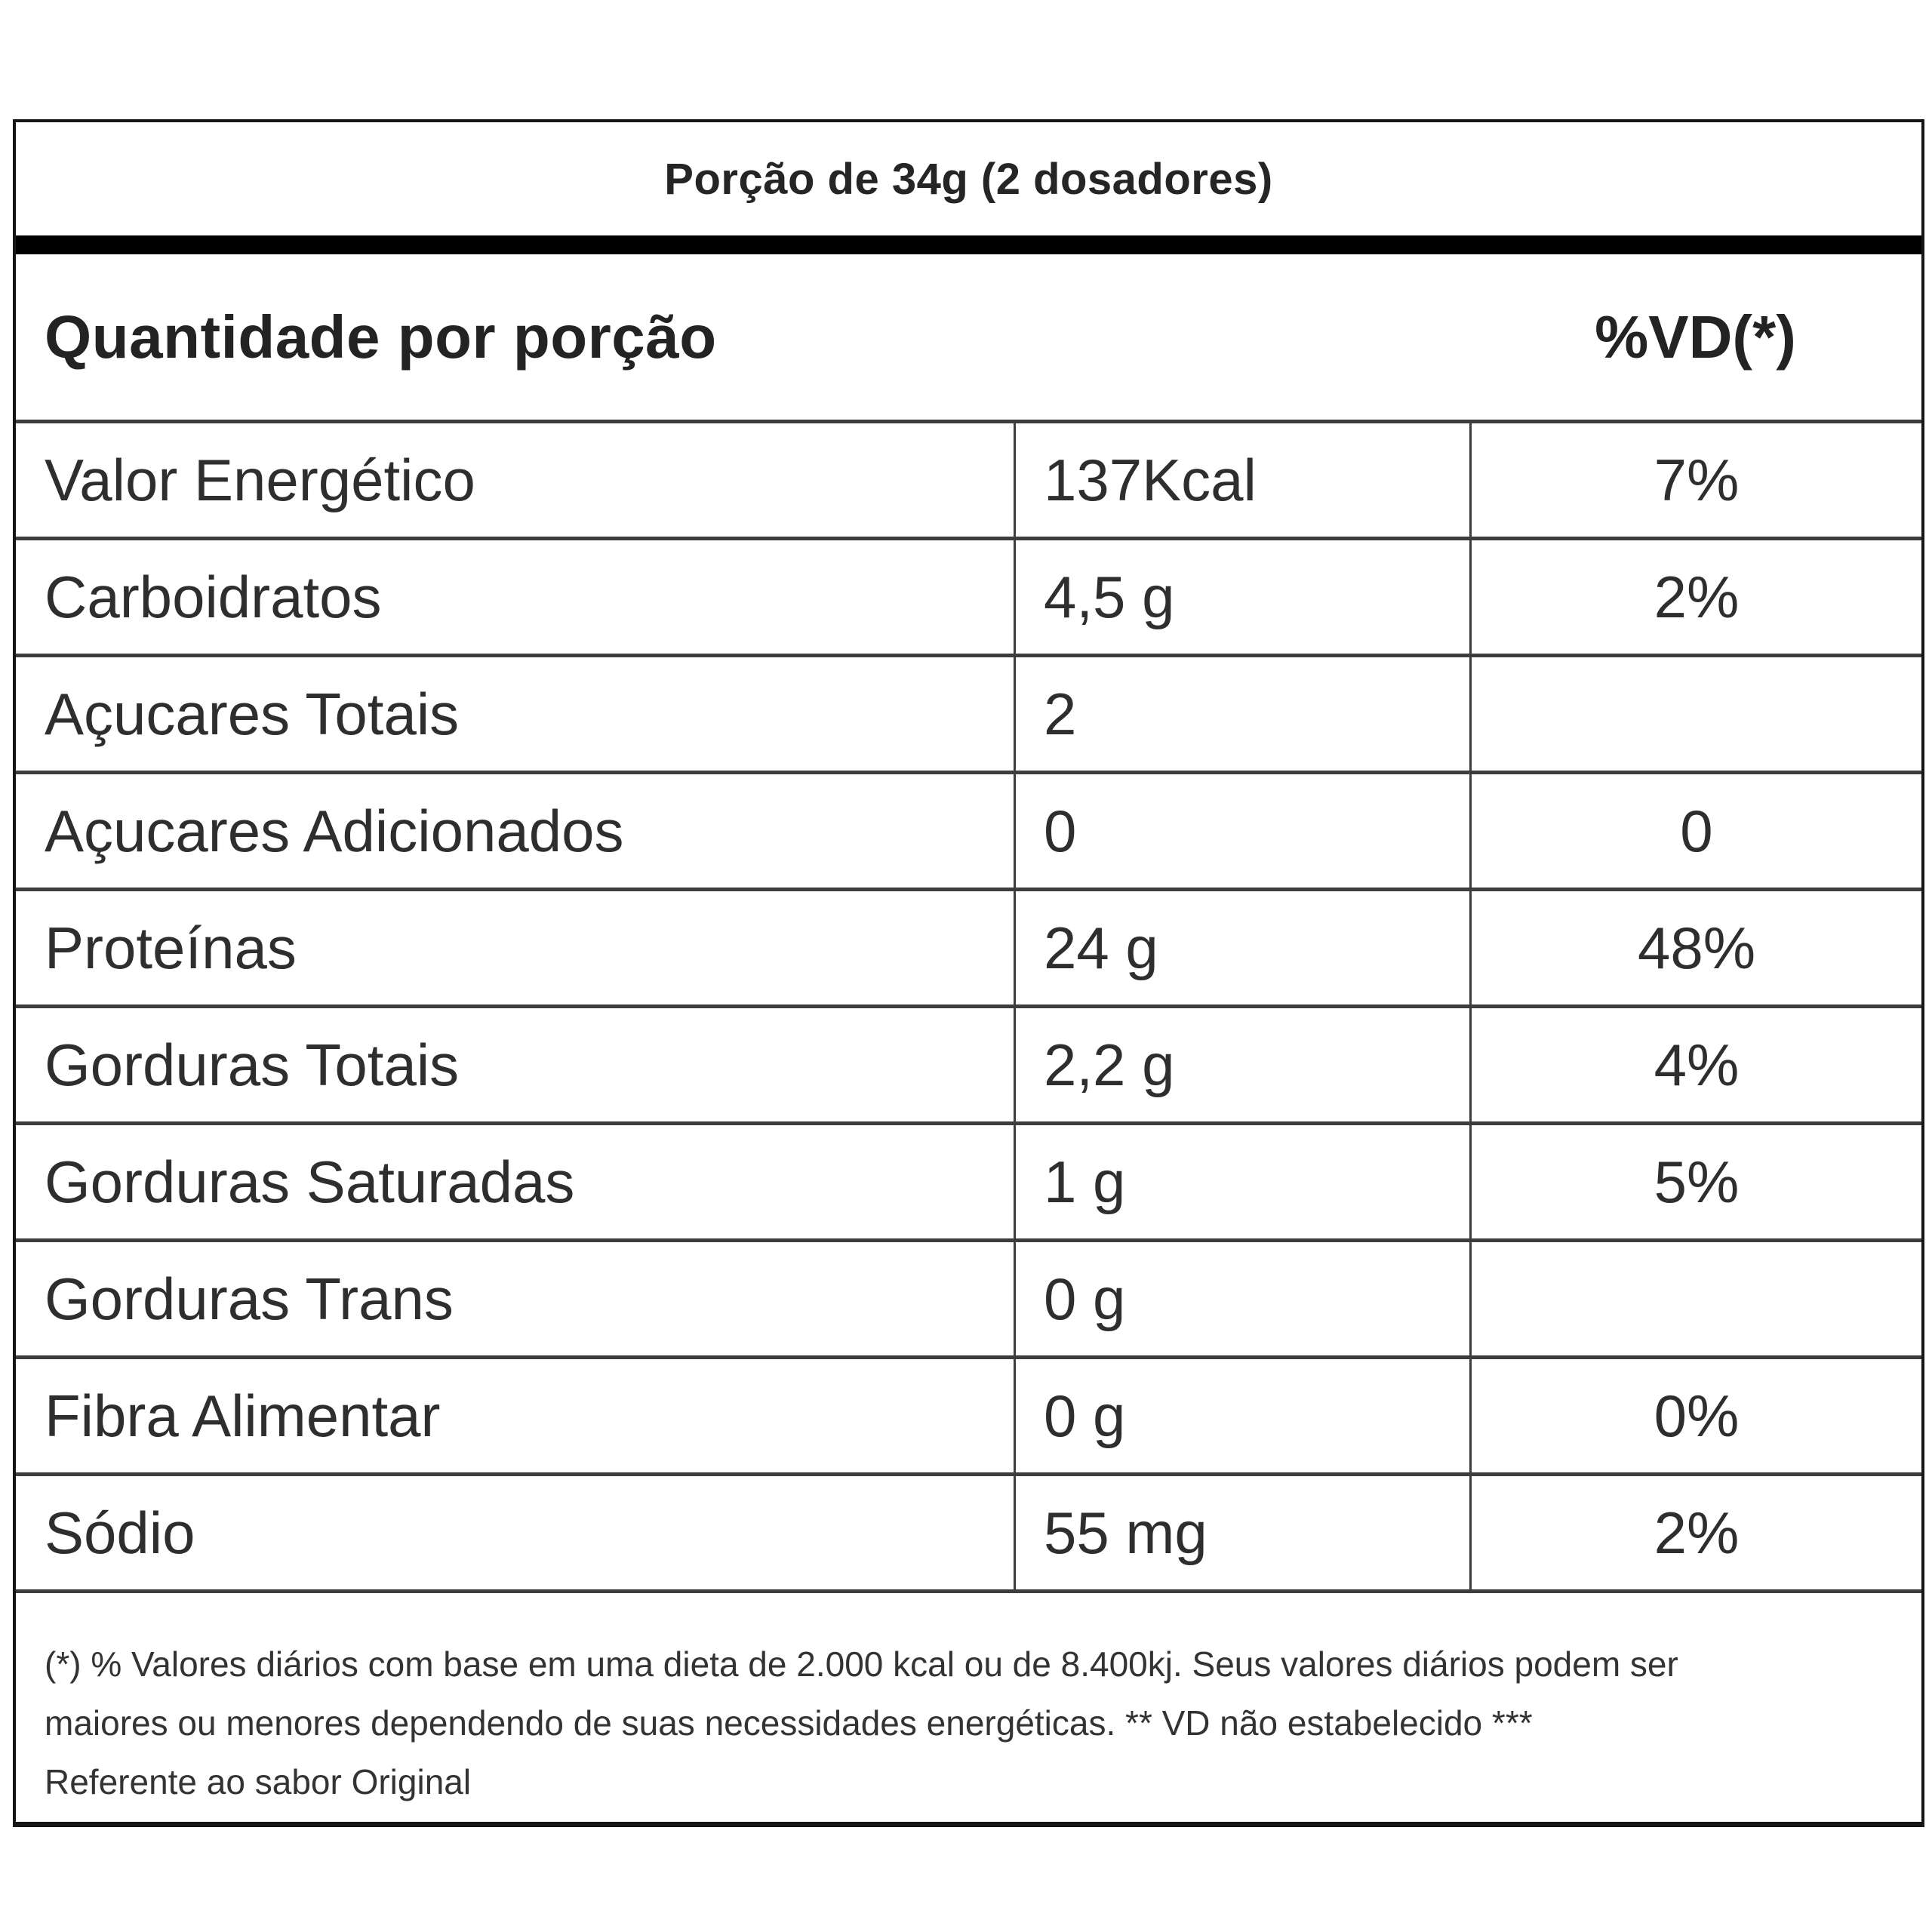 The image size is (1932, 1932). Describe the element at coordinates (252, 713) in the screenshot. I see `nutrient-name: Açucares Totais` at that location.